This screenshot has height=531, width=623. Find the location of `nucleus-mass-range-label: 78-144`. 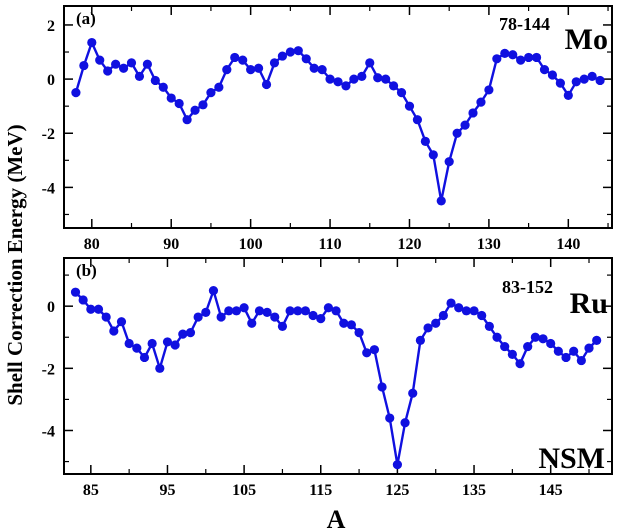

nucleus-mass-range-label: 78-144 is located at coordinates (524, 24).